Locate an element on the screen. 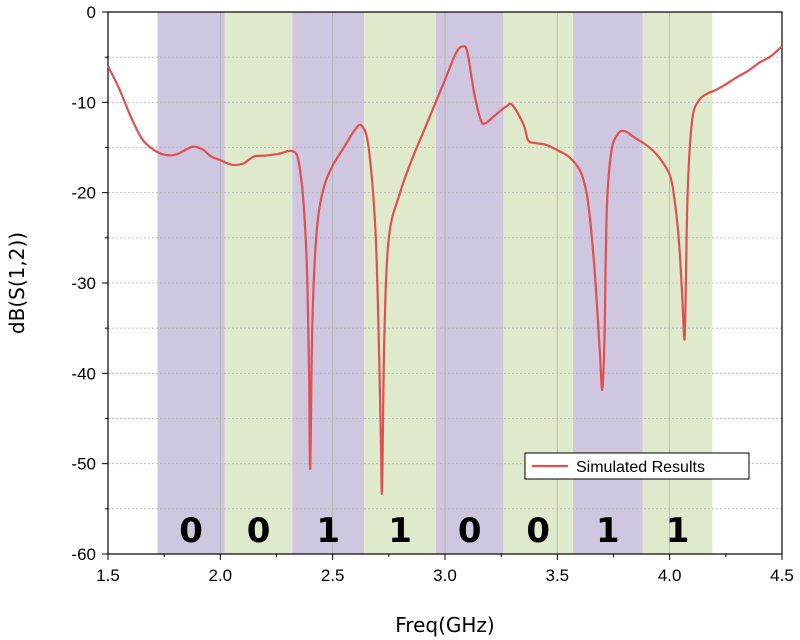 Image resolution: width=800 pixels, height=640 pixels. y-axis-title: dB(S(1,2)) is located at coordinates (17, 283).